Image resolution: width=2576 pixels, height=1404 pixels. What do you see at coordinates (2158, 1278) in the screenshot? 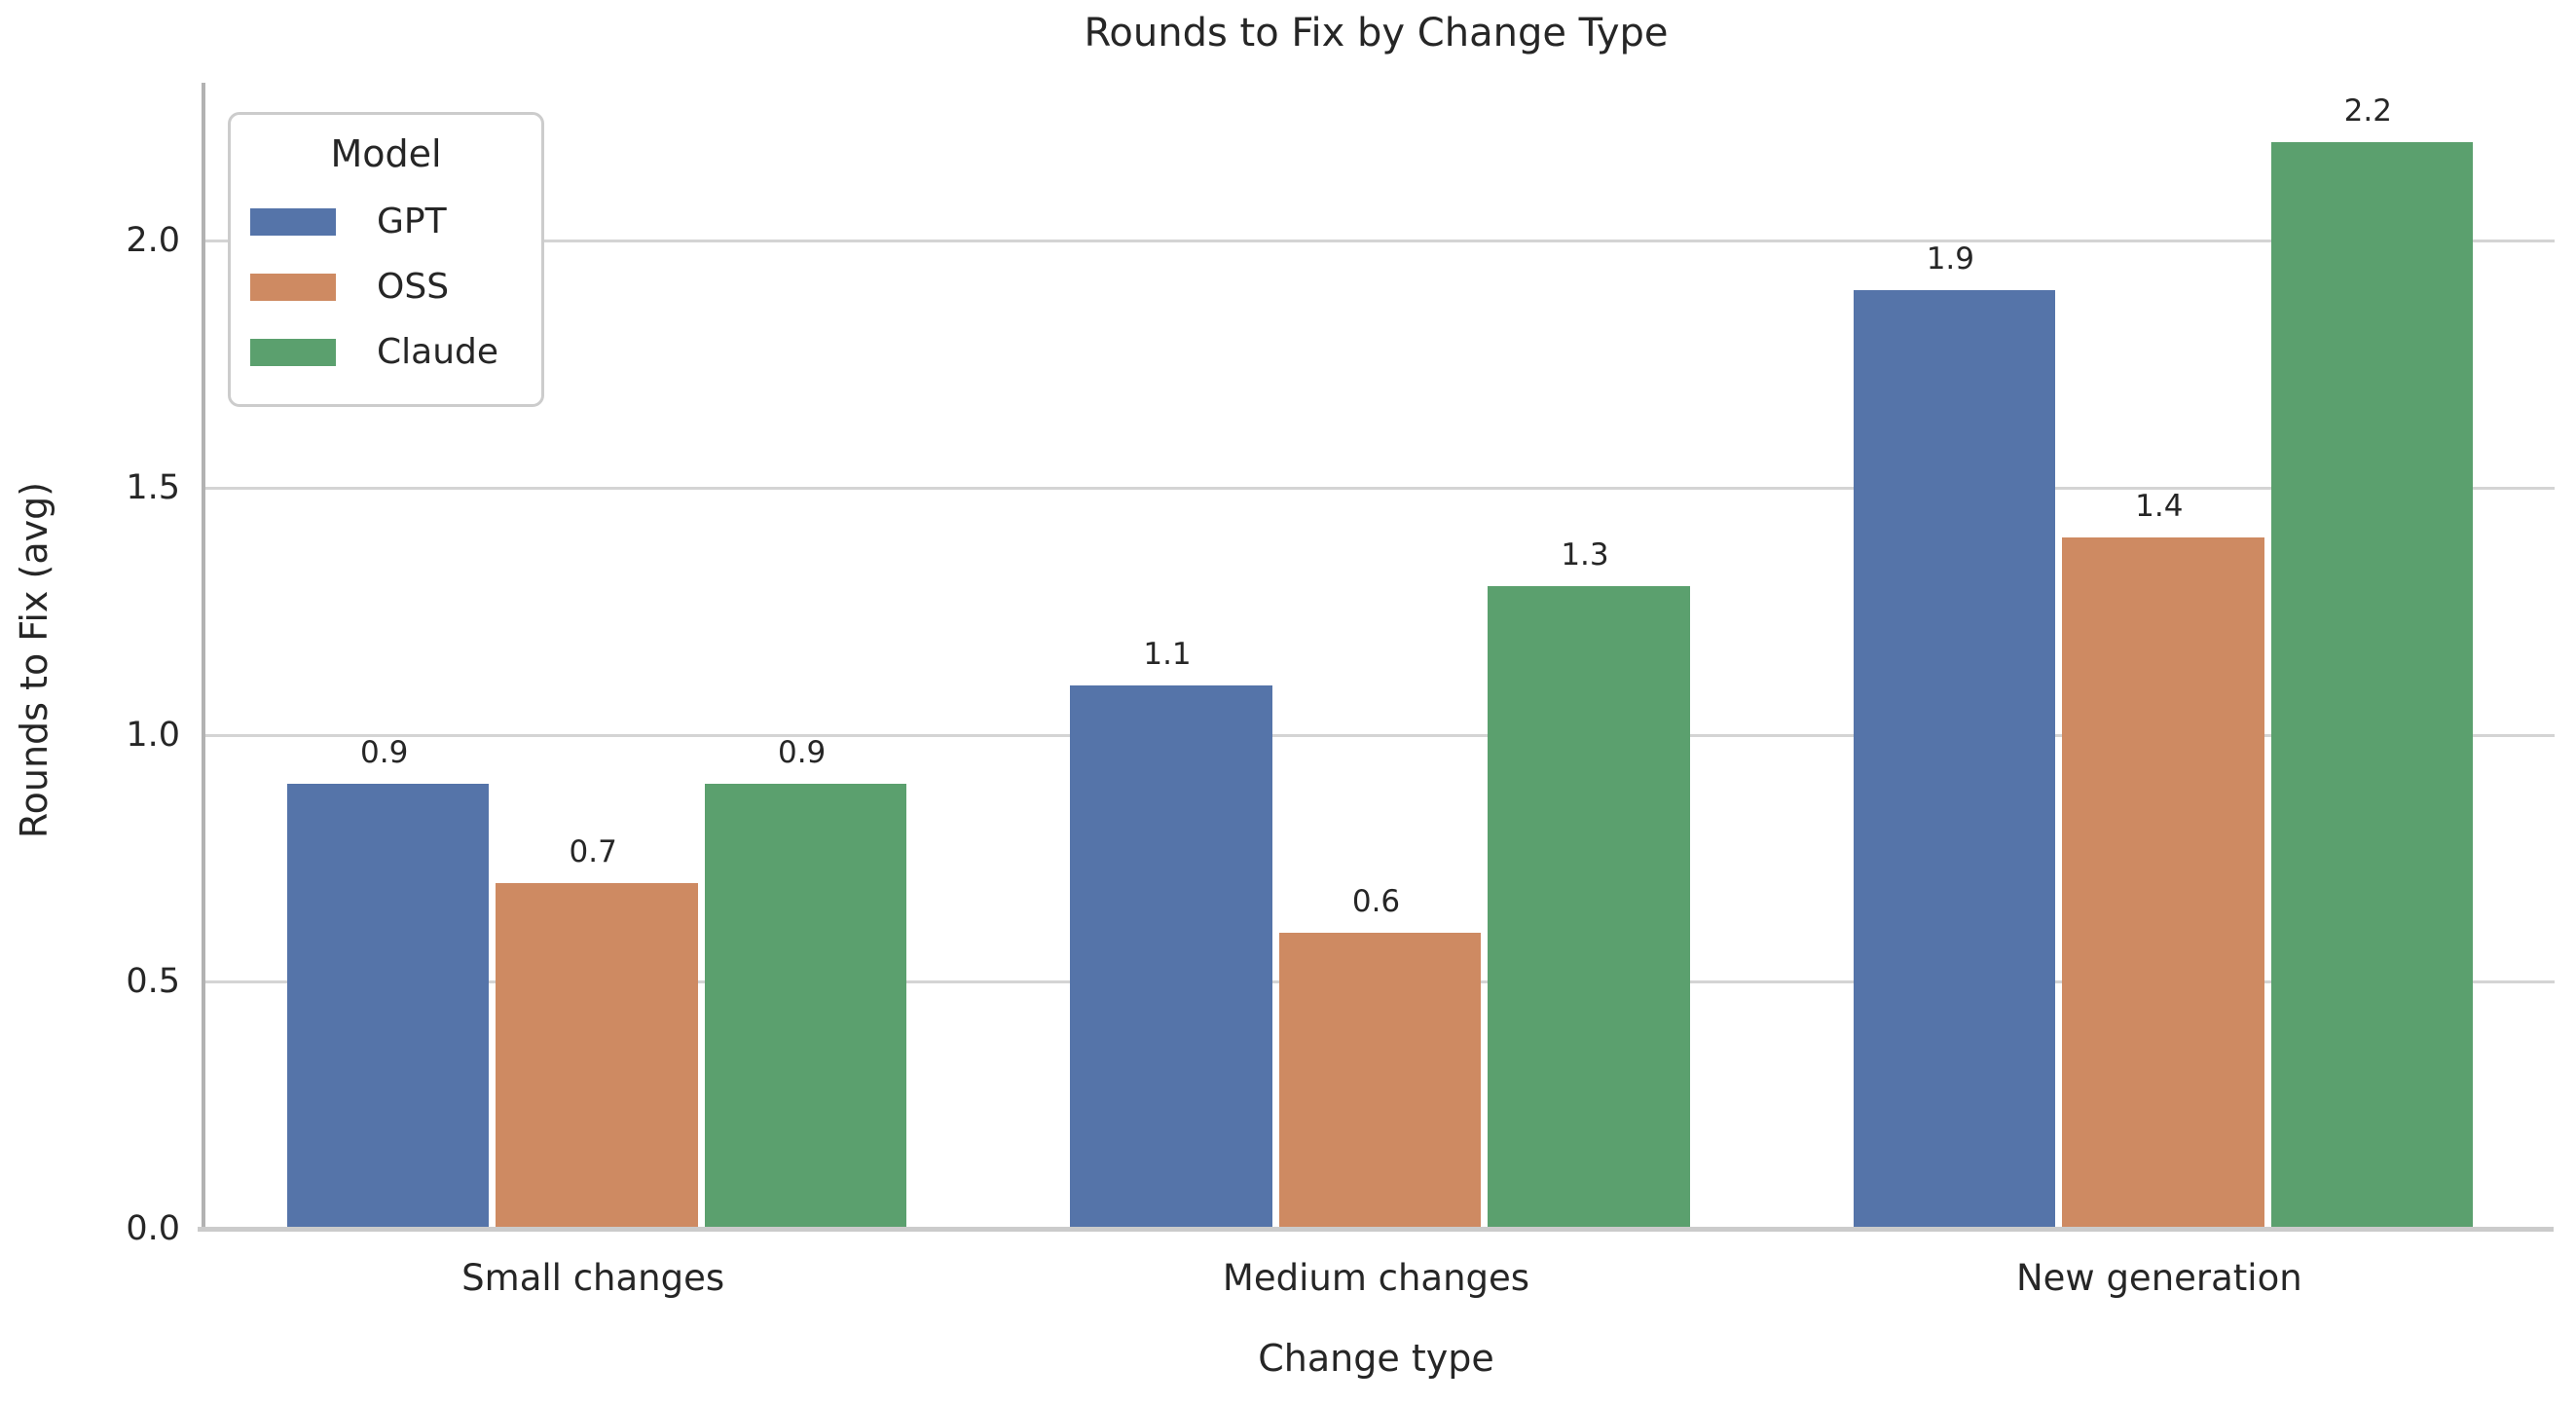
I see `x-tick-label-new-generation: New generation` at bounding box center [2158, 1278].